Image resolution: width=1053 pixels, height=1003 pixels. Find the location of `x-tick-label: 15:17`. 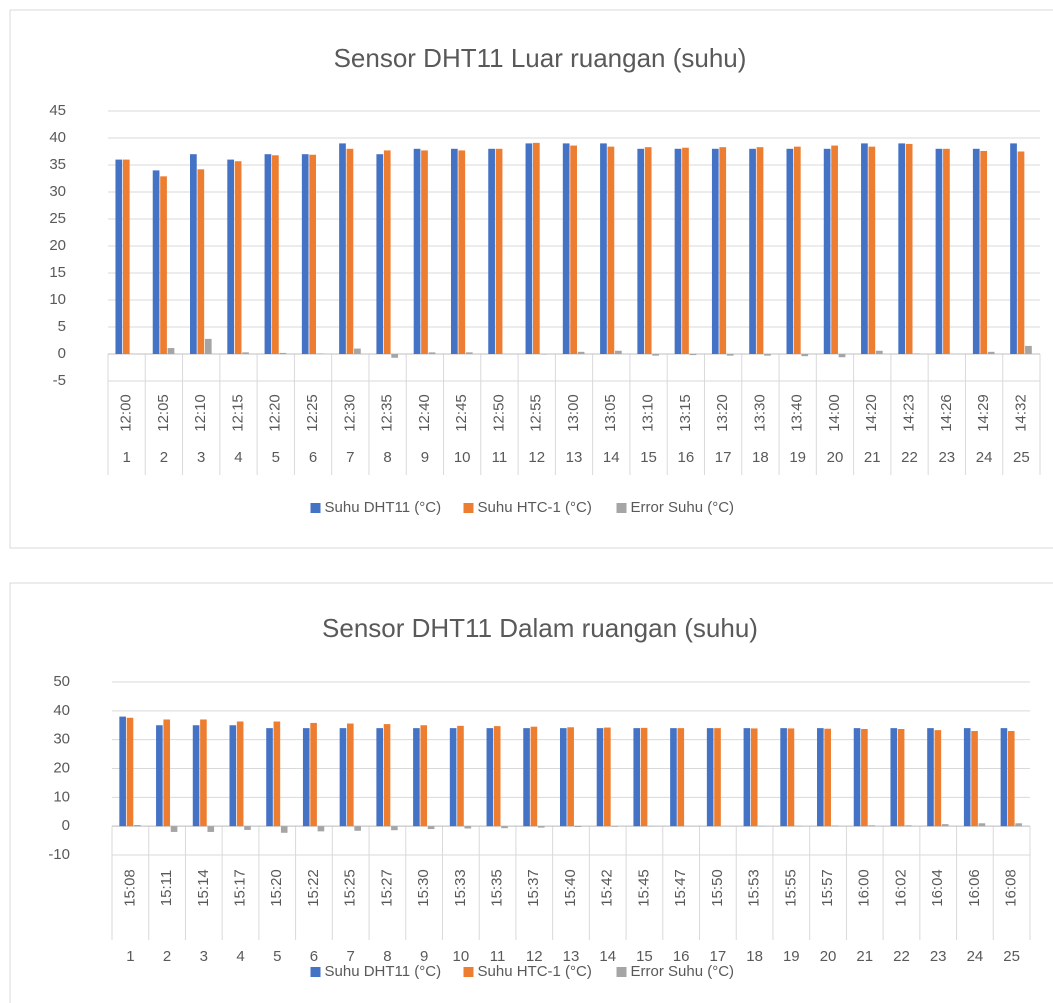

x-tick-label: 15:17 is located at coordinates (239, 888).